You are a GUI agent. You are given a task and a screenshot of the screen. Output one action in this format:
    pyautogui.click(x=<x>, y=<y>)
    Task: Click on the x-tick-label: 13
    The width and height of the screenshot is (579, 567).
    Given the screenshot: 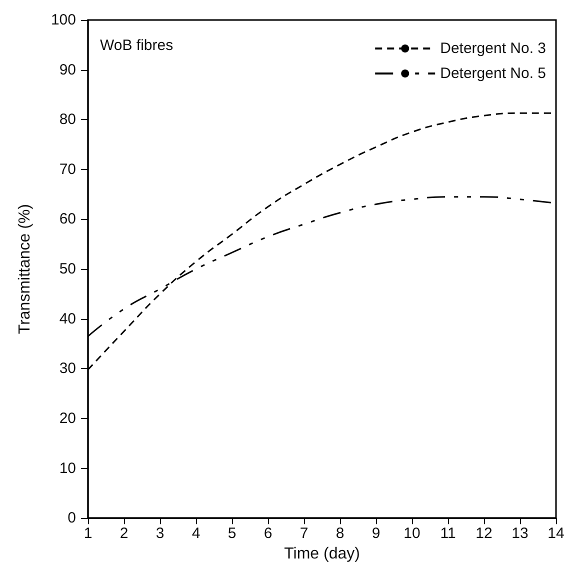 What is the action you would take?
    pyautogui.click(x=520, y=533)
    